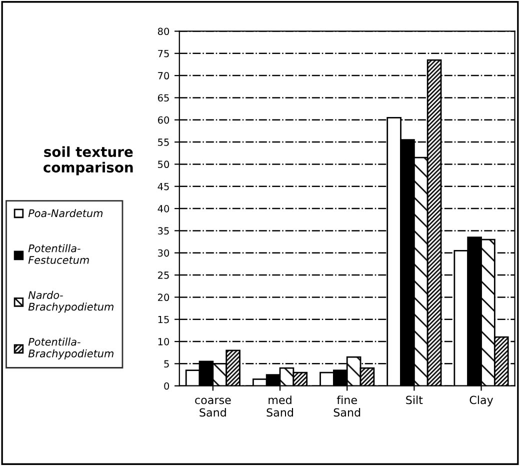  What do you see at coordinates (164, 76) in the screenshot?
I see `y-tick-label: 70` at bounding box center [164, 76].